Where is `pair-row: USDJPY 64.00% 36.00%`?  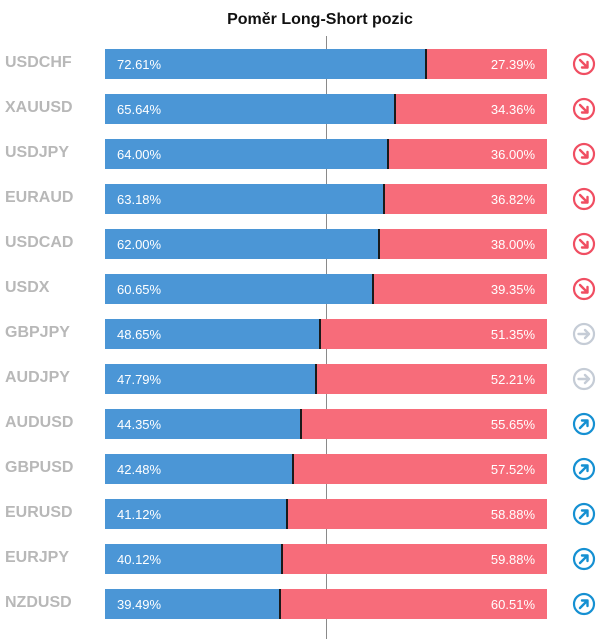
pair-row: USDJPY 64.00% 36.00% is located at coordinates (302, 154).